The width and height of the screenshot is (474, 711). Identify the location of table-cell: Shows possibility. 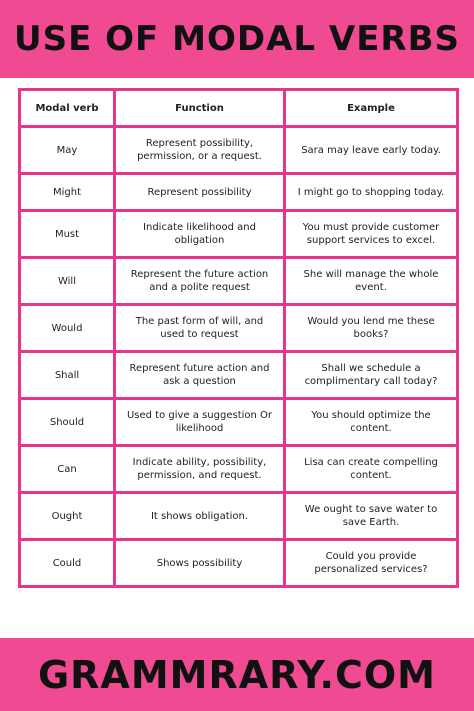
(199, 563).